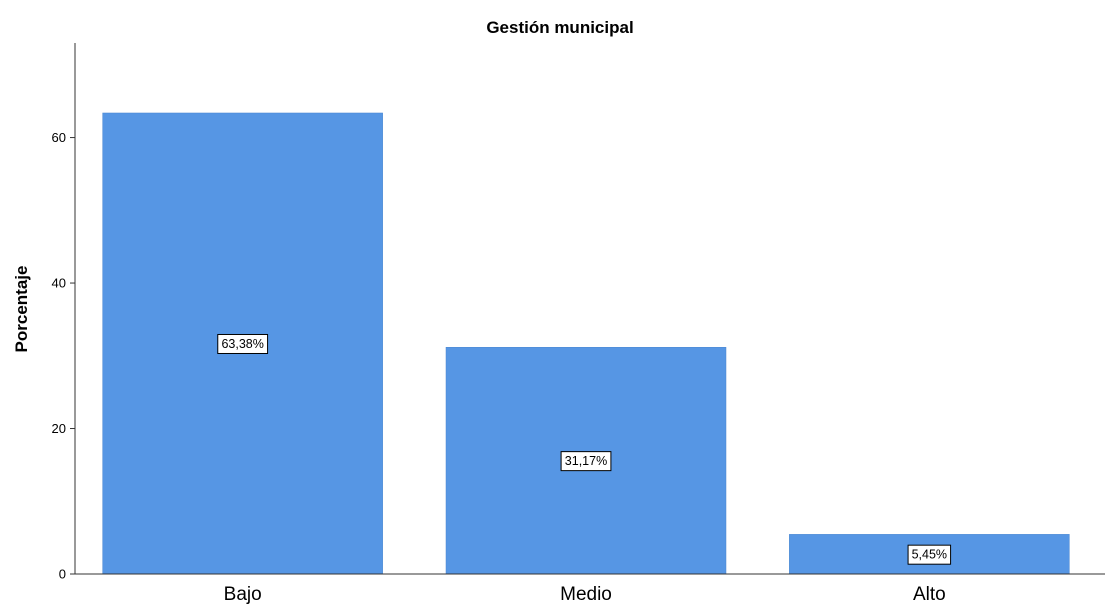 The width and height of the screenshot is (1105, 605). I want to click on y-axis-label: Porcentaje, so click(21, 309).